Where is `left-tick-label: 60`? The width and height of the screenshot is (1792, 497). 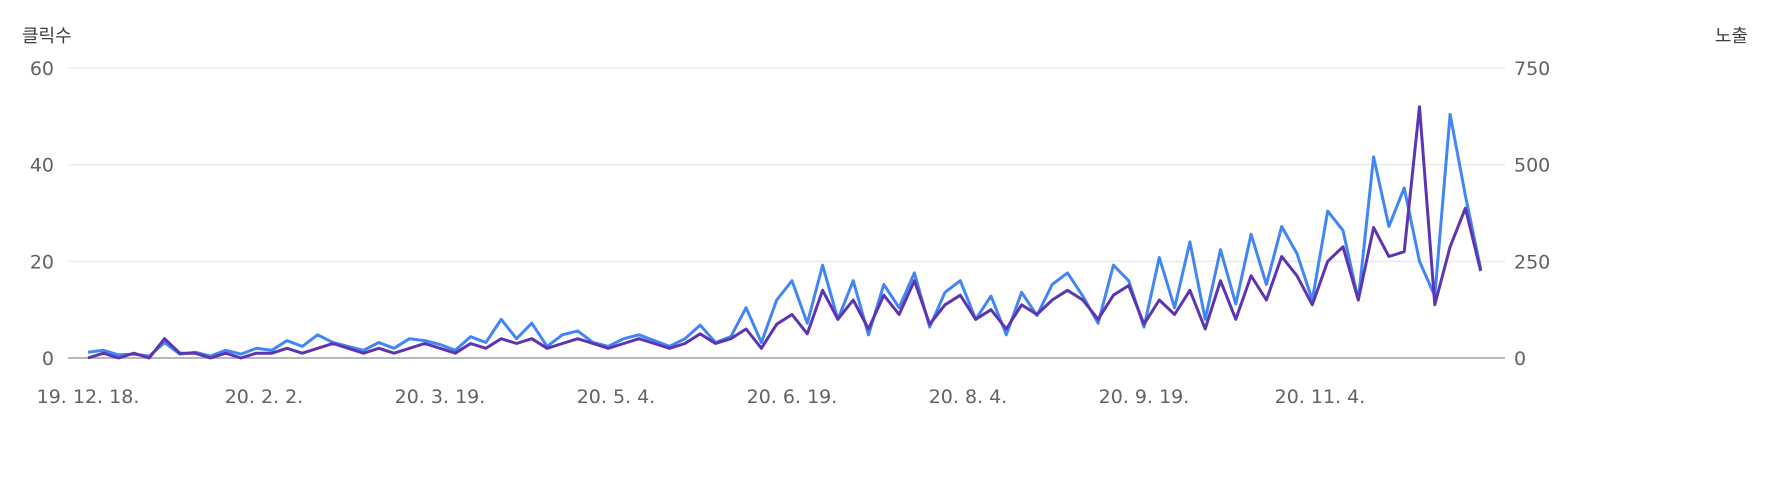 left-tick-label: 60 is located at coordinates (42, 69).